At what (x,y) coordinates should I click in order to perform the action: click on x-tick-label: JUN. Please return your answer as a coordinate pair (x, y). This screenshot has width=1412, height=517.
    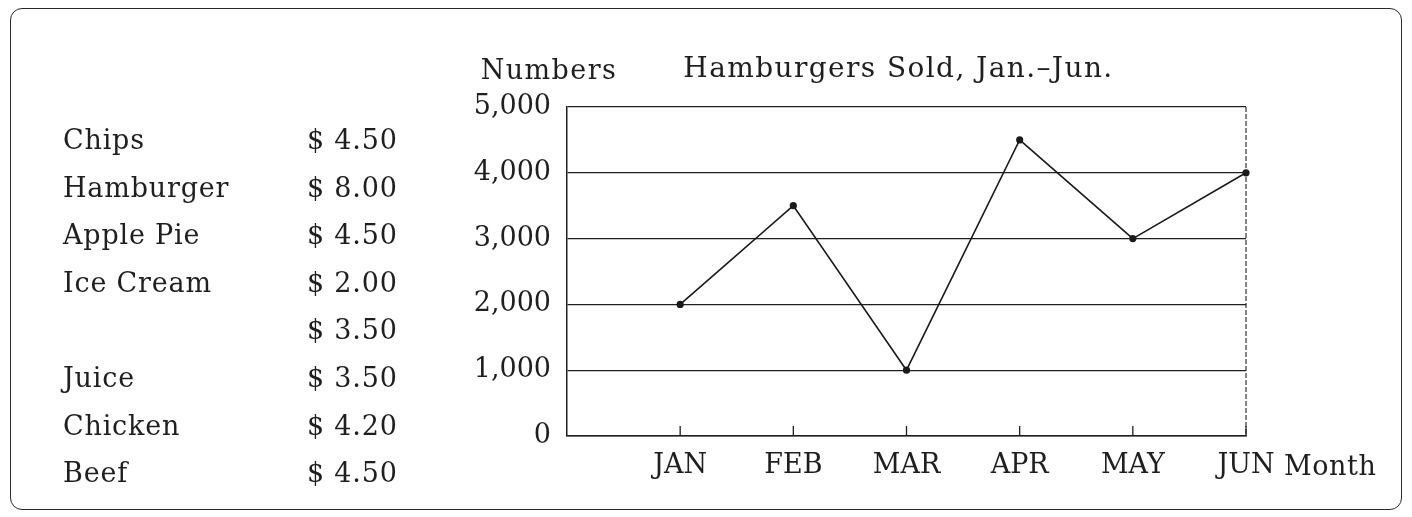
    Looking at the image, I should click on (1244, 464).